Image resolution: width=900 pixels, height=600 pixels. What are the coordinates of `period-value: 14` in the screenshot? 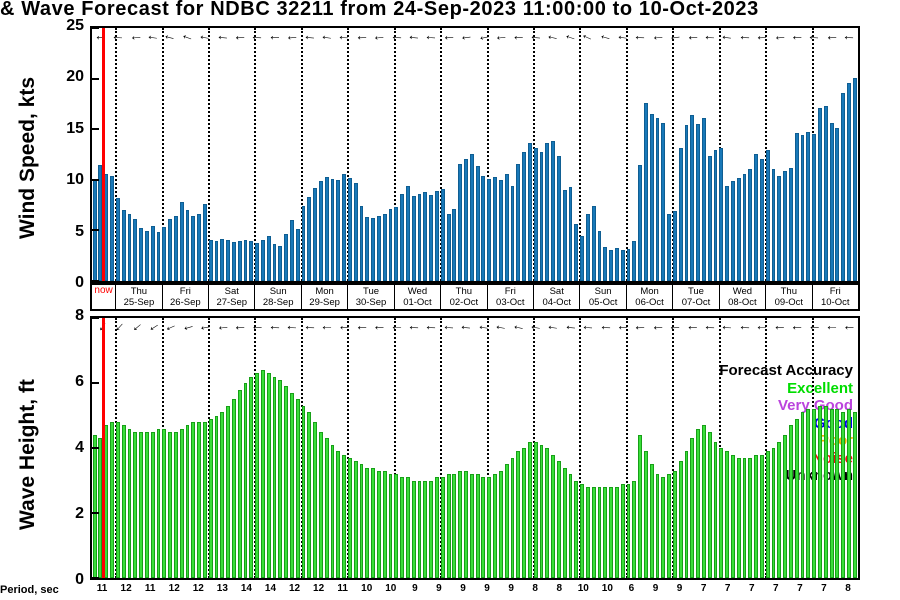 It's located at (246, 588).